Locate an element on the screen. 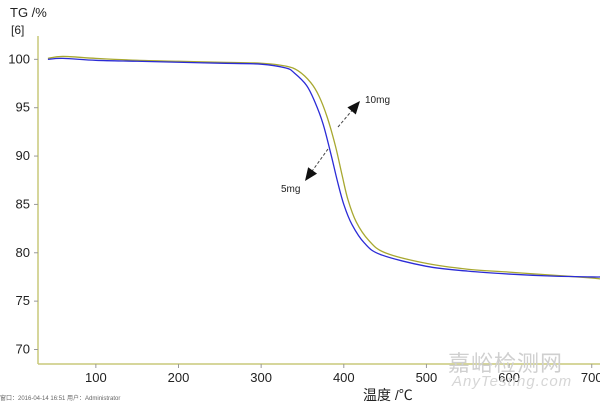 The height and width of the screenshot is (404, 600). y-tick-label: 70 is located at coordinates (23, 348).